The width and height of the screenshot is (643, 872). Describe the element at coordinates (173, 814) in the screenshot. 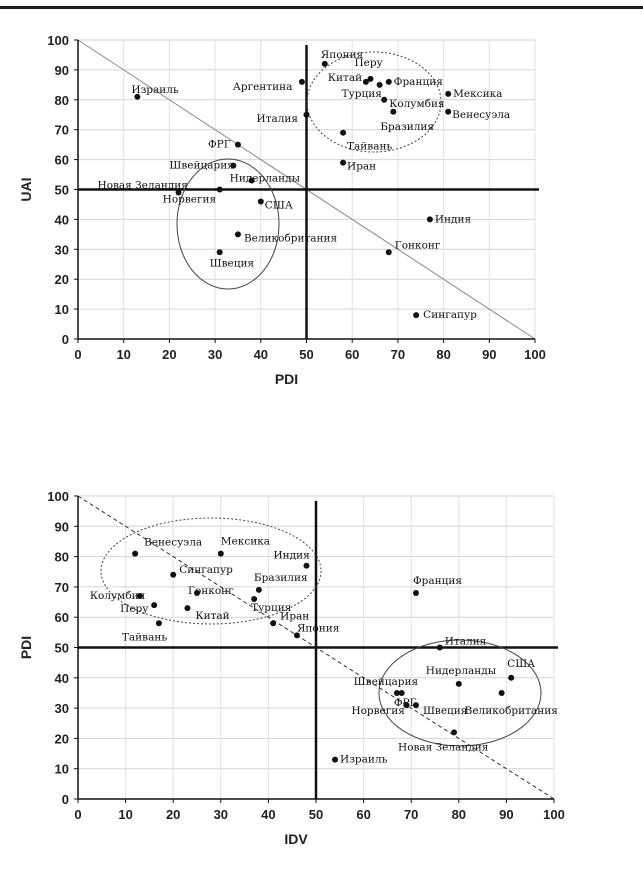

I see `x-tick-label: 20` at that location.